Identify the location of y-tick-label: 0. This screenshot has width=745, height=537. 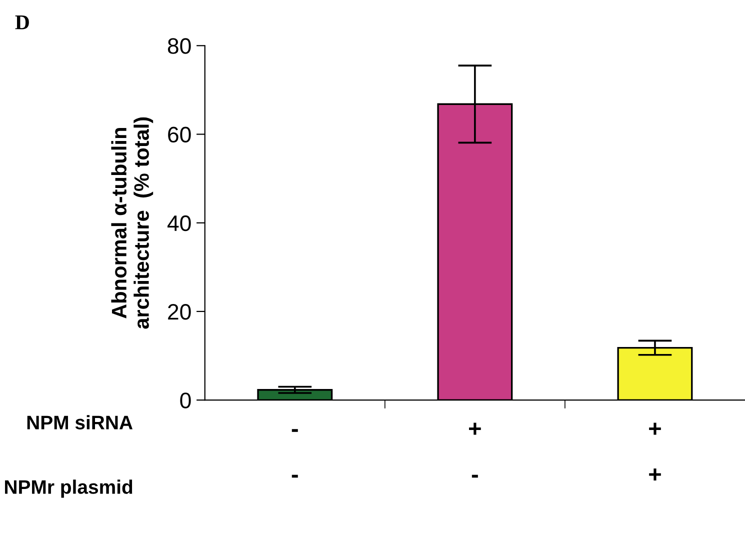
(185, 400).